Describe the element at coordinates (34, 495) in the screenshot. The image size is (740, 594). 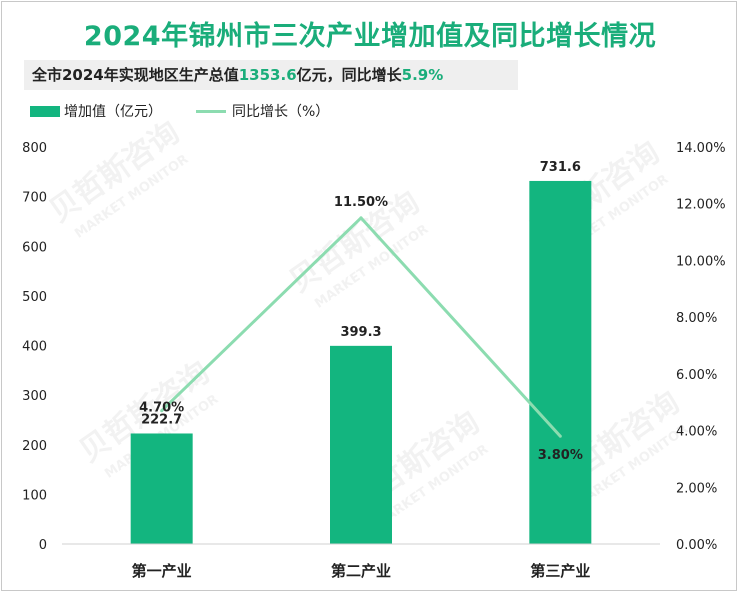
I see `y-left-tick-label: 100` at that location.